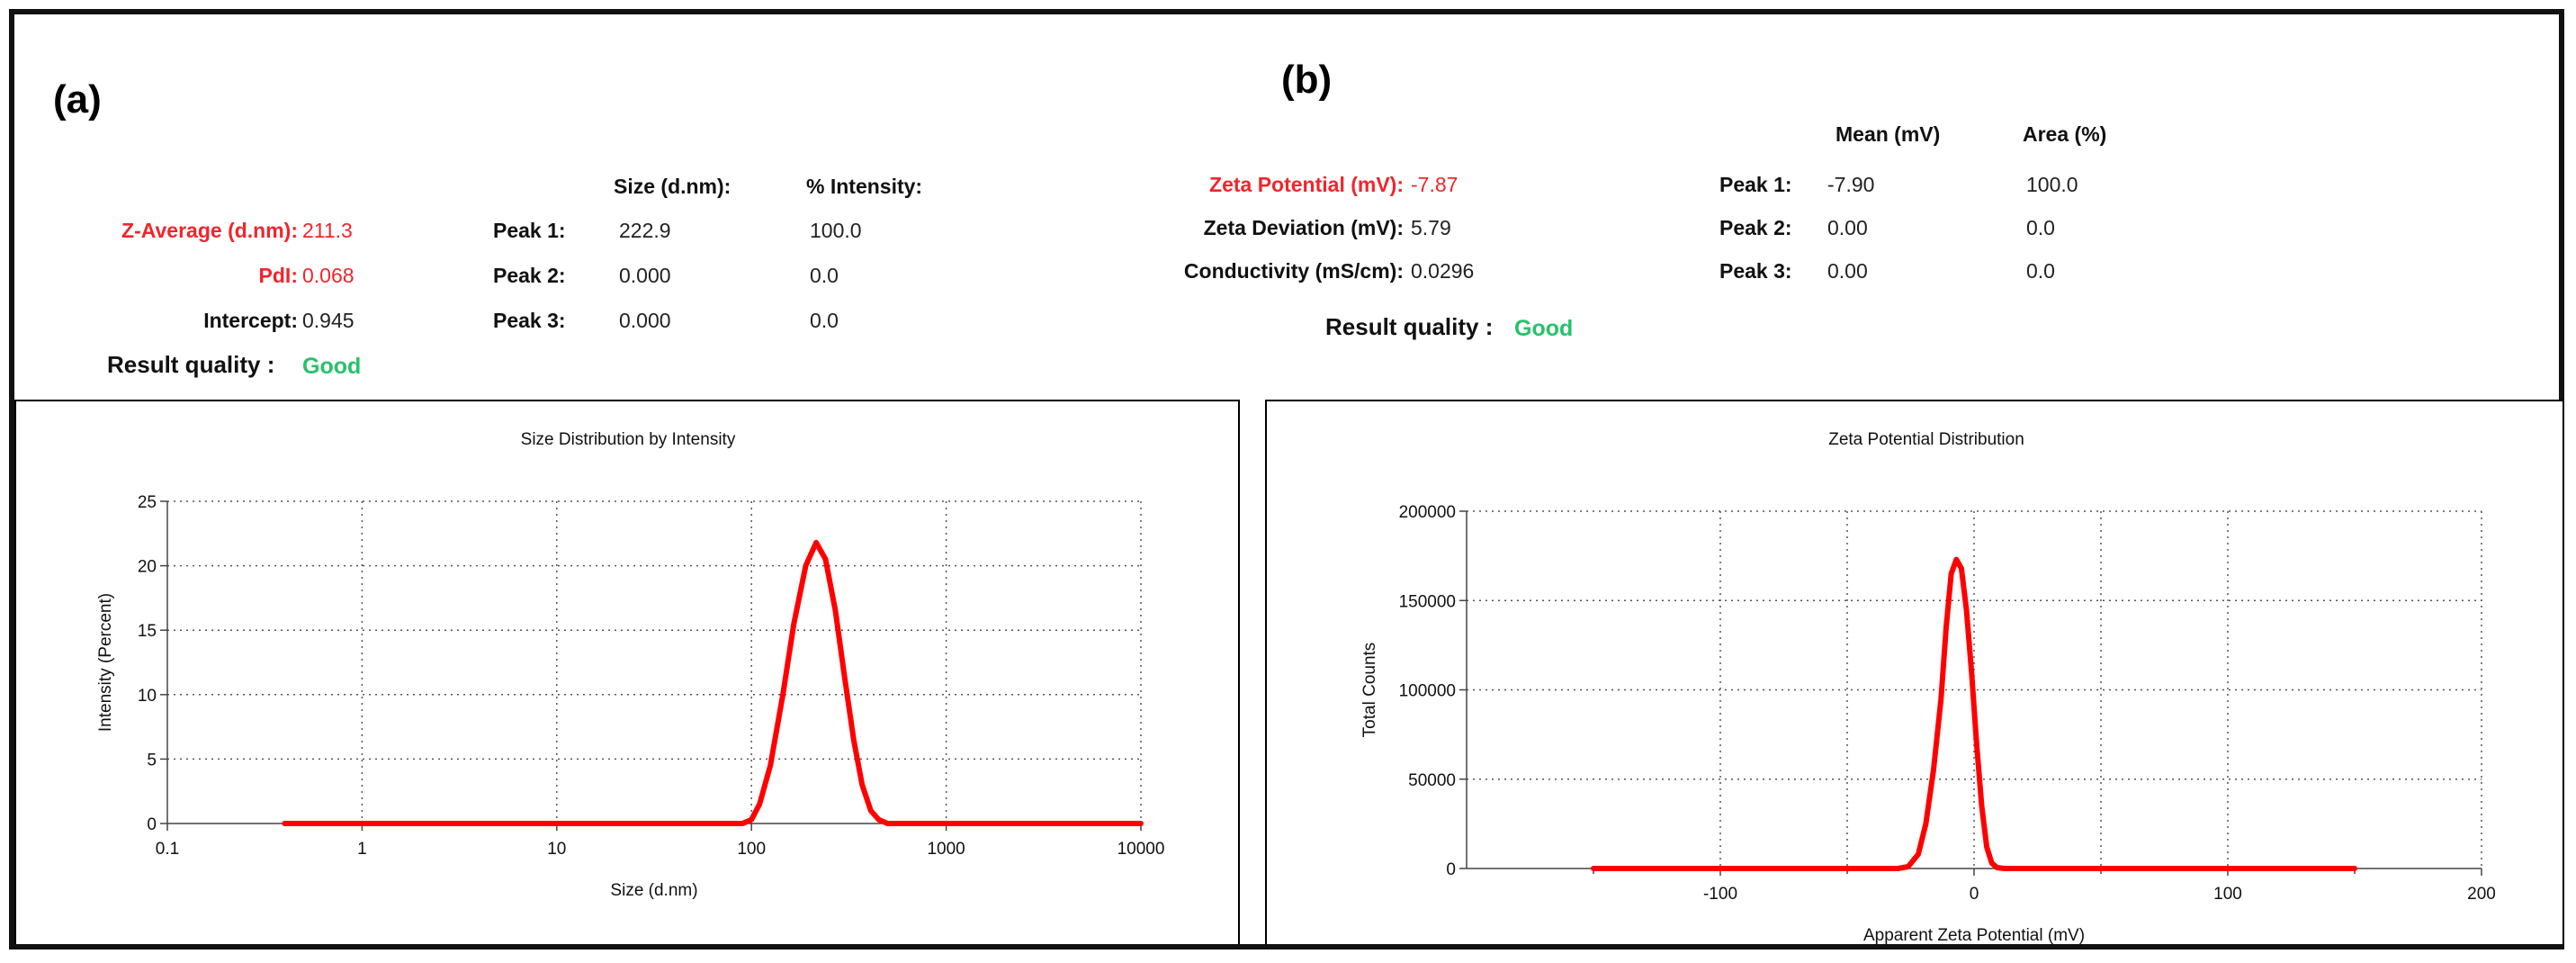  What do you see at coordinates (1720, 894) in the screenshot?
I see `x-tick-label: -100` at bounding box center [1720, 894].